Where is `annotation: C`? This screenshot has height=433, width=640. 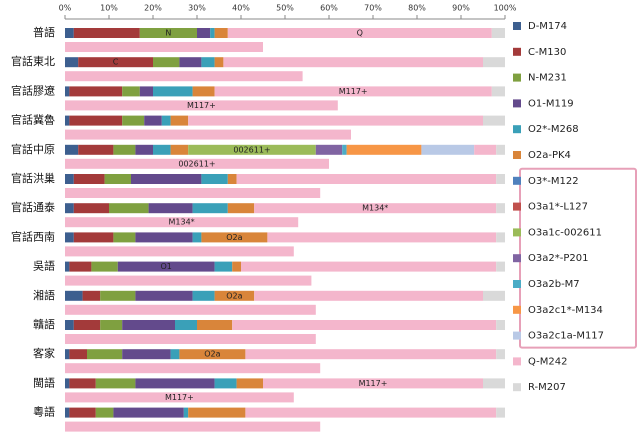
annotation: C is located at coordinates (116, 62).